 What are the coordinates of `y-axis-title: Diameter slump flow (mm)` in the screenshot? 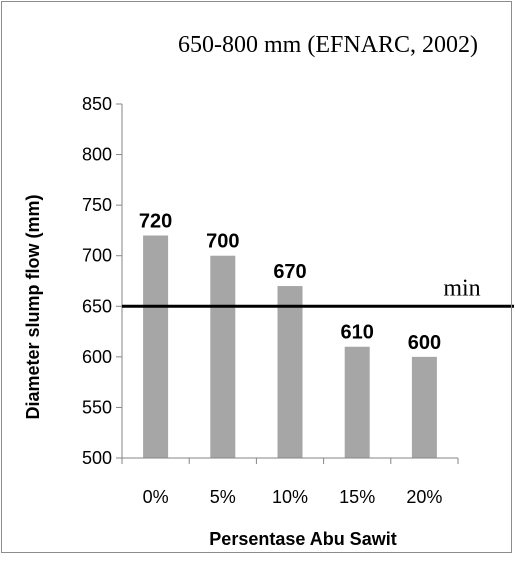 It's located at (33, 306).